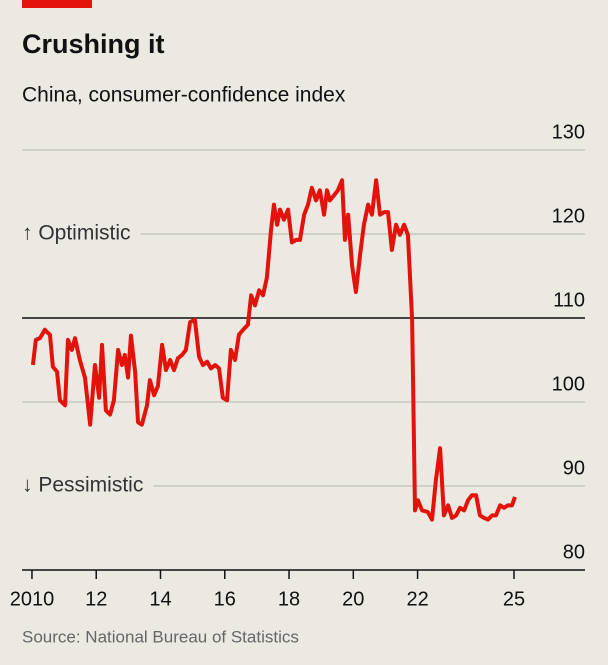  What do you see at coordinates (574, 468) in the screenshot?
I see `y-tick-label: 90` at bounding box center [574, 468].